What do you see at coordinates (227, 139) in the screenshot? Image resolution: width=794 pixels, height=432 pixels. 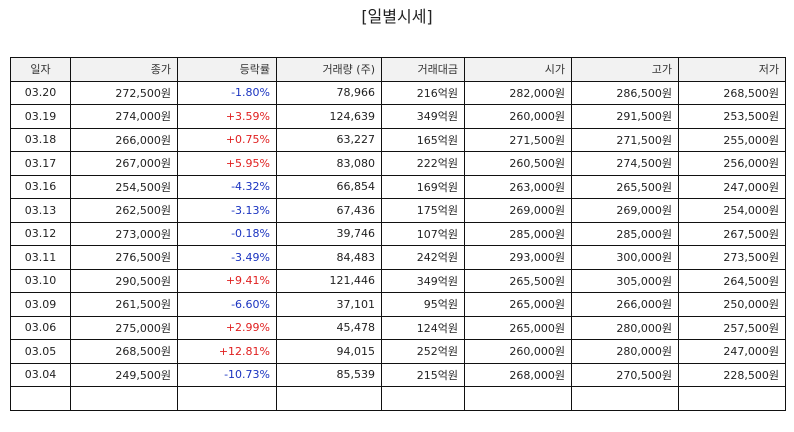 I see `cell-change: +0.75%` at bounding box center [227, 139].